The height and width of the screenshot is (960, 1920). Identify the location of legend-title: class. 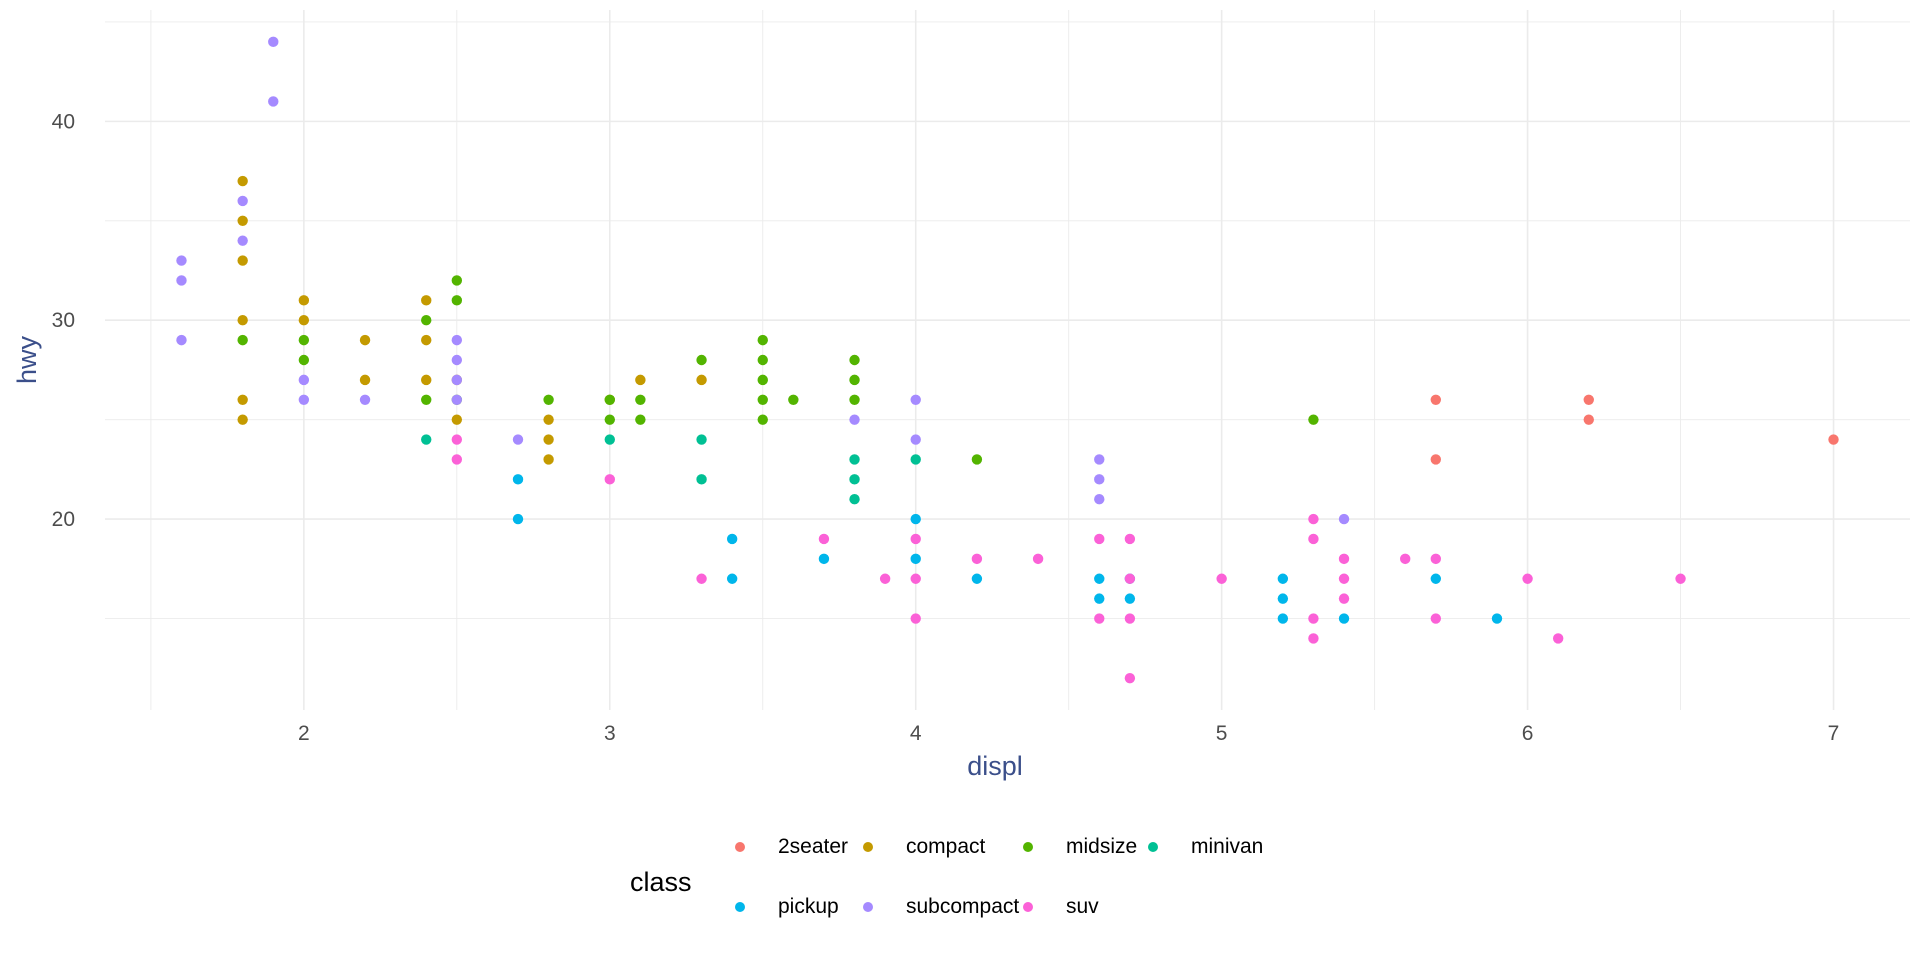
(661, 882).